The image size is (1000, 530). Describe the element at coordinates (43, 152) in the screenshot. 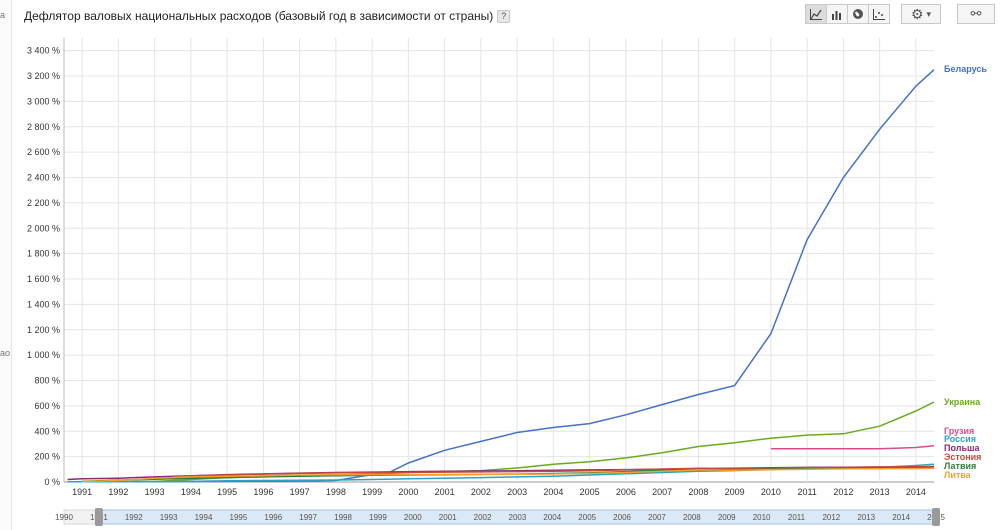

I see `y-tick-label: 2 600 %` at that location.